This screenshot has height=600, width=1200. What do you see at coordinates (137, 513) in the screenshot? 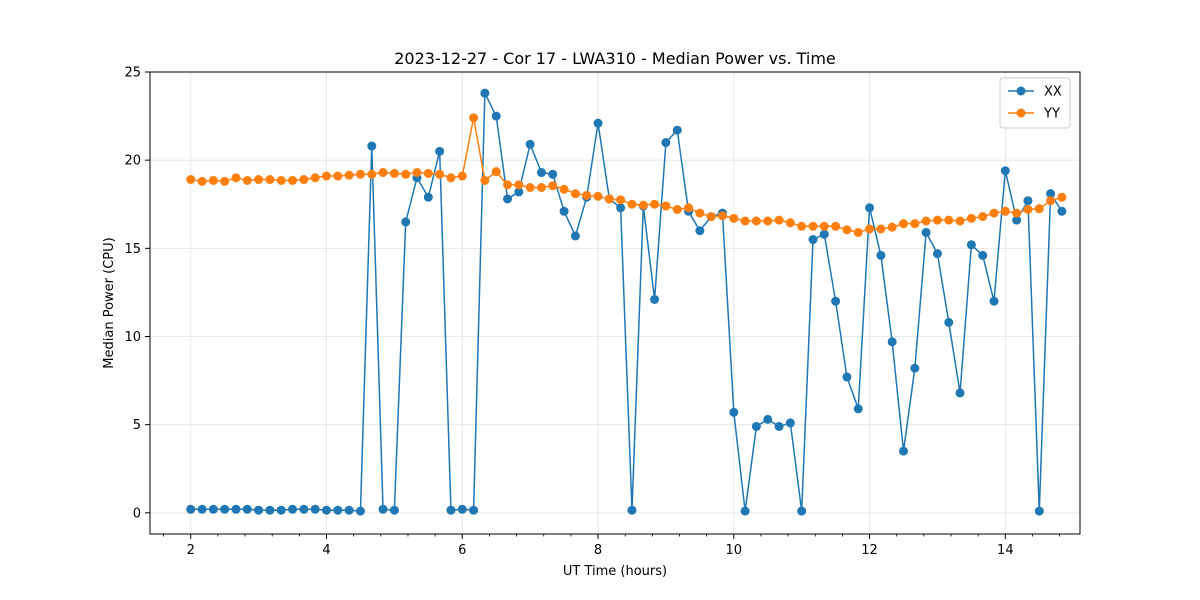
I see `y-tick-label: 0` at bounding box center [137, 513].